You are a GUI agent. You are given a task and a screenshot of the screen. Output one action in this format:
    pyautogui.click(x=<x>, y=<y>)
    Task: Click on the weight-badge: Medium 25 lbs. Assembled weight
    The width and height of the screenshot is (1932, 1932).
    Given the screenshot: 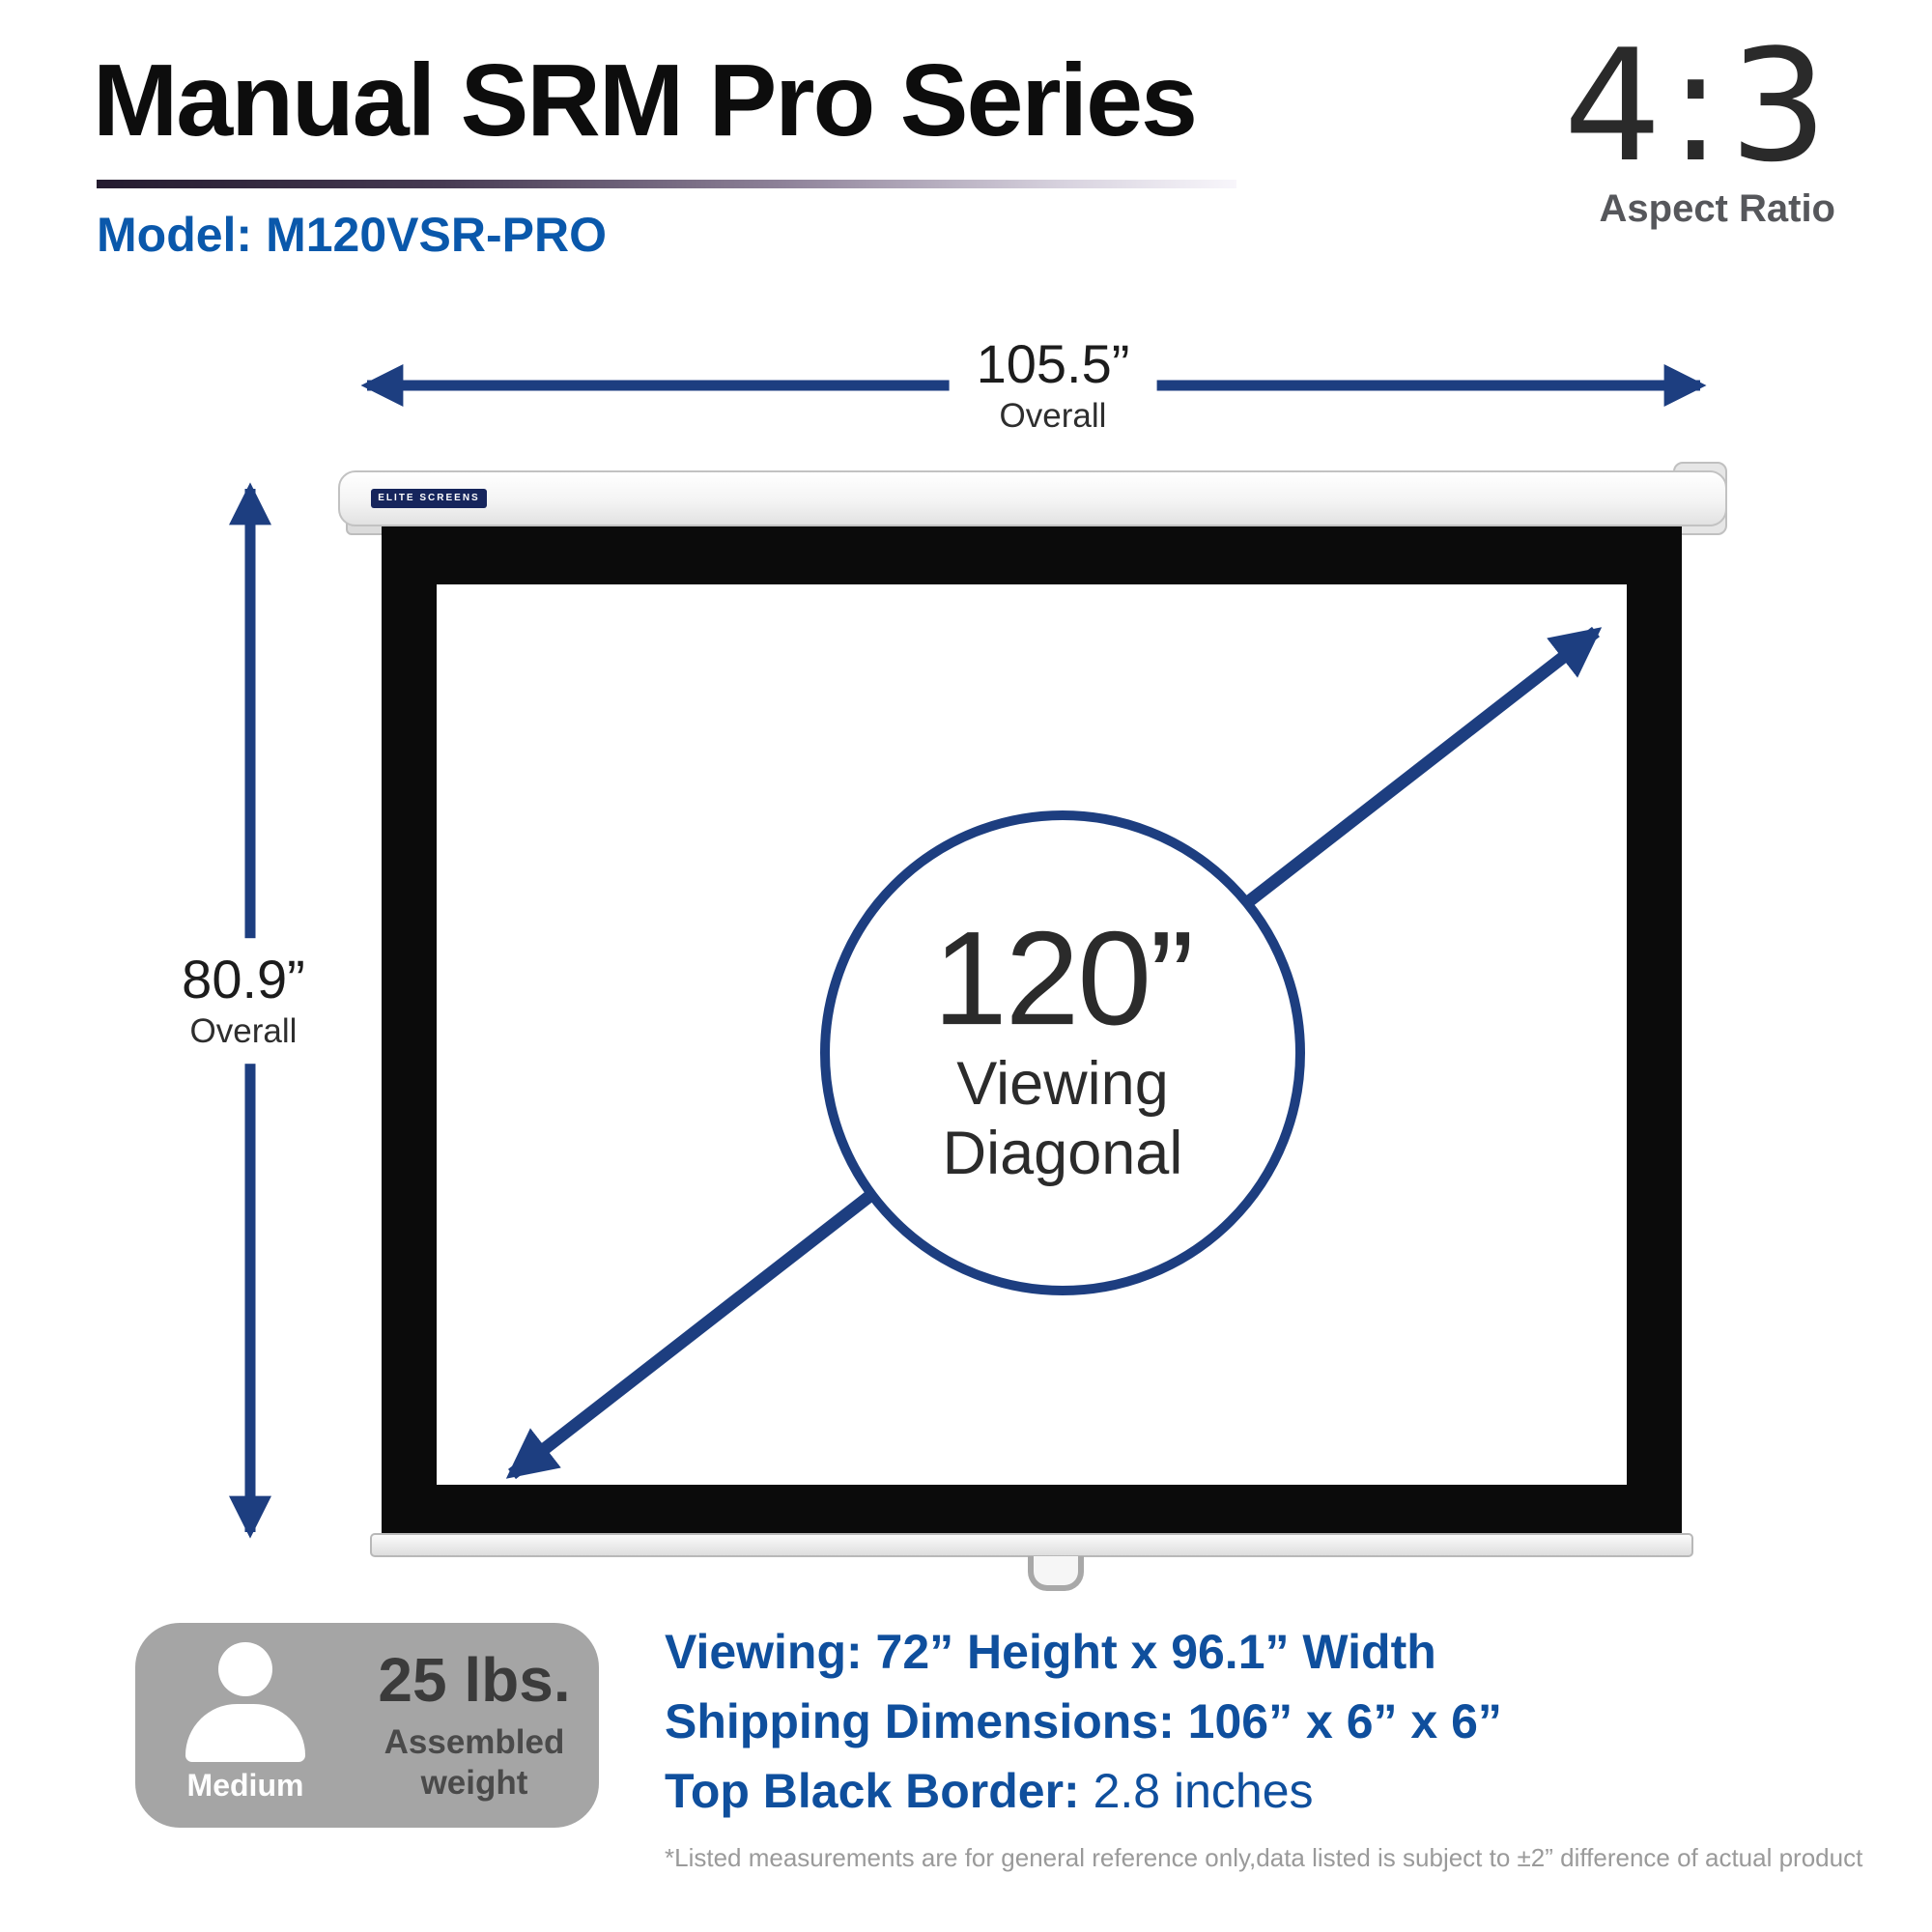 What is the action you would take?
    pyautogui.click(x=367, y=1725)
    